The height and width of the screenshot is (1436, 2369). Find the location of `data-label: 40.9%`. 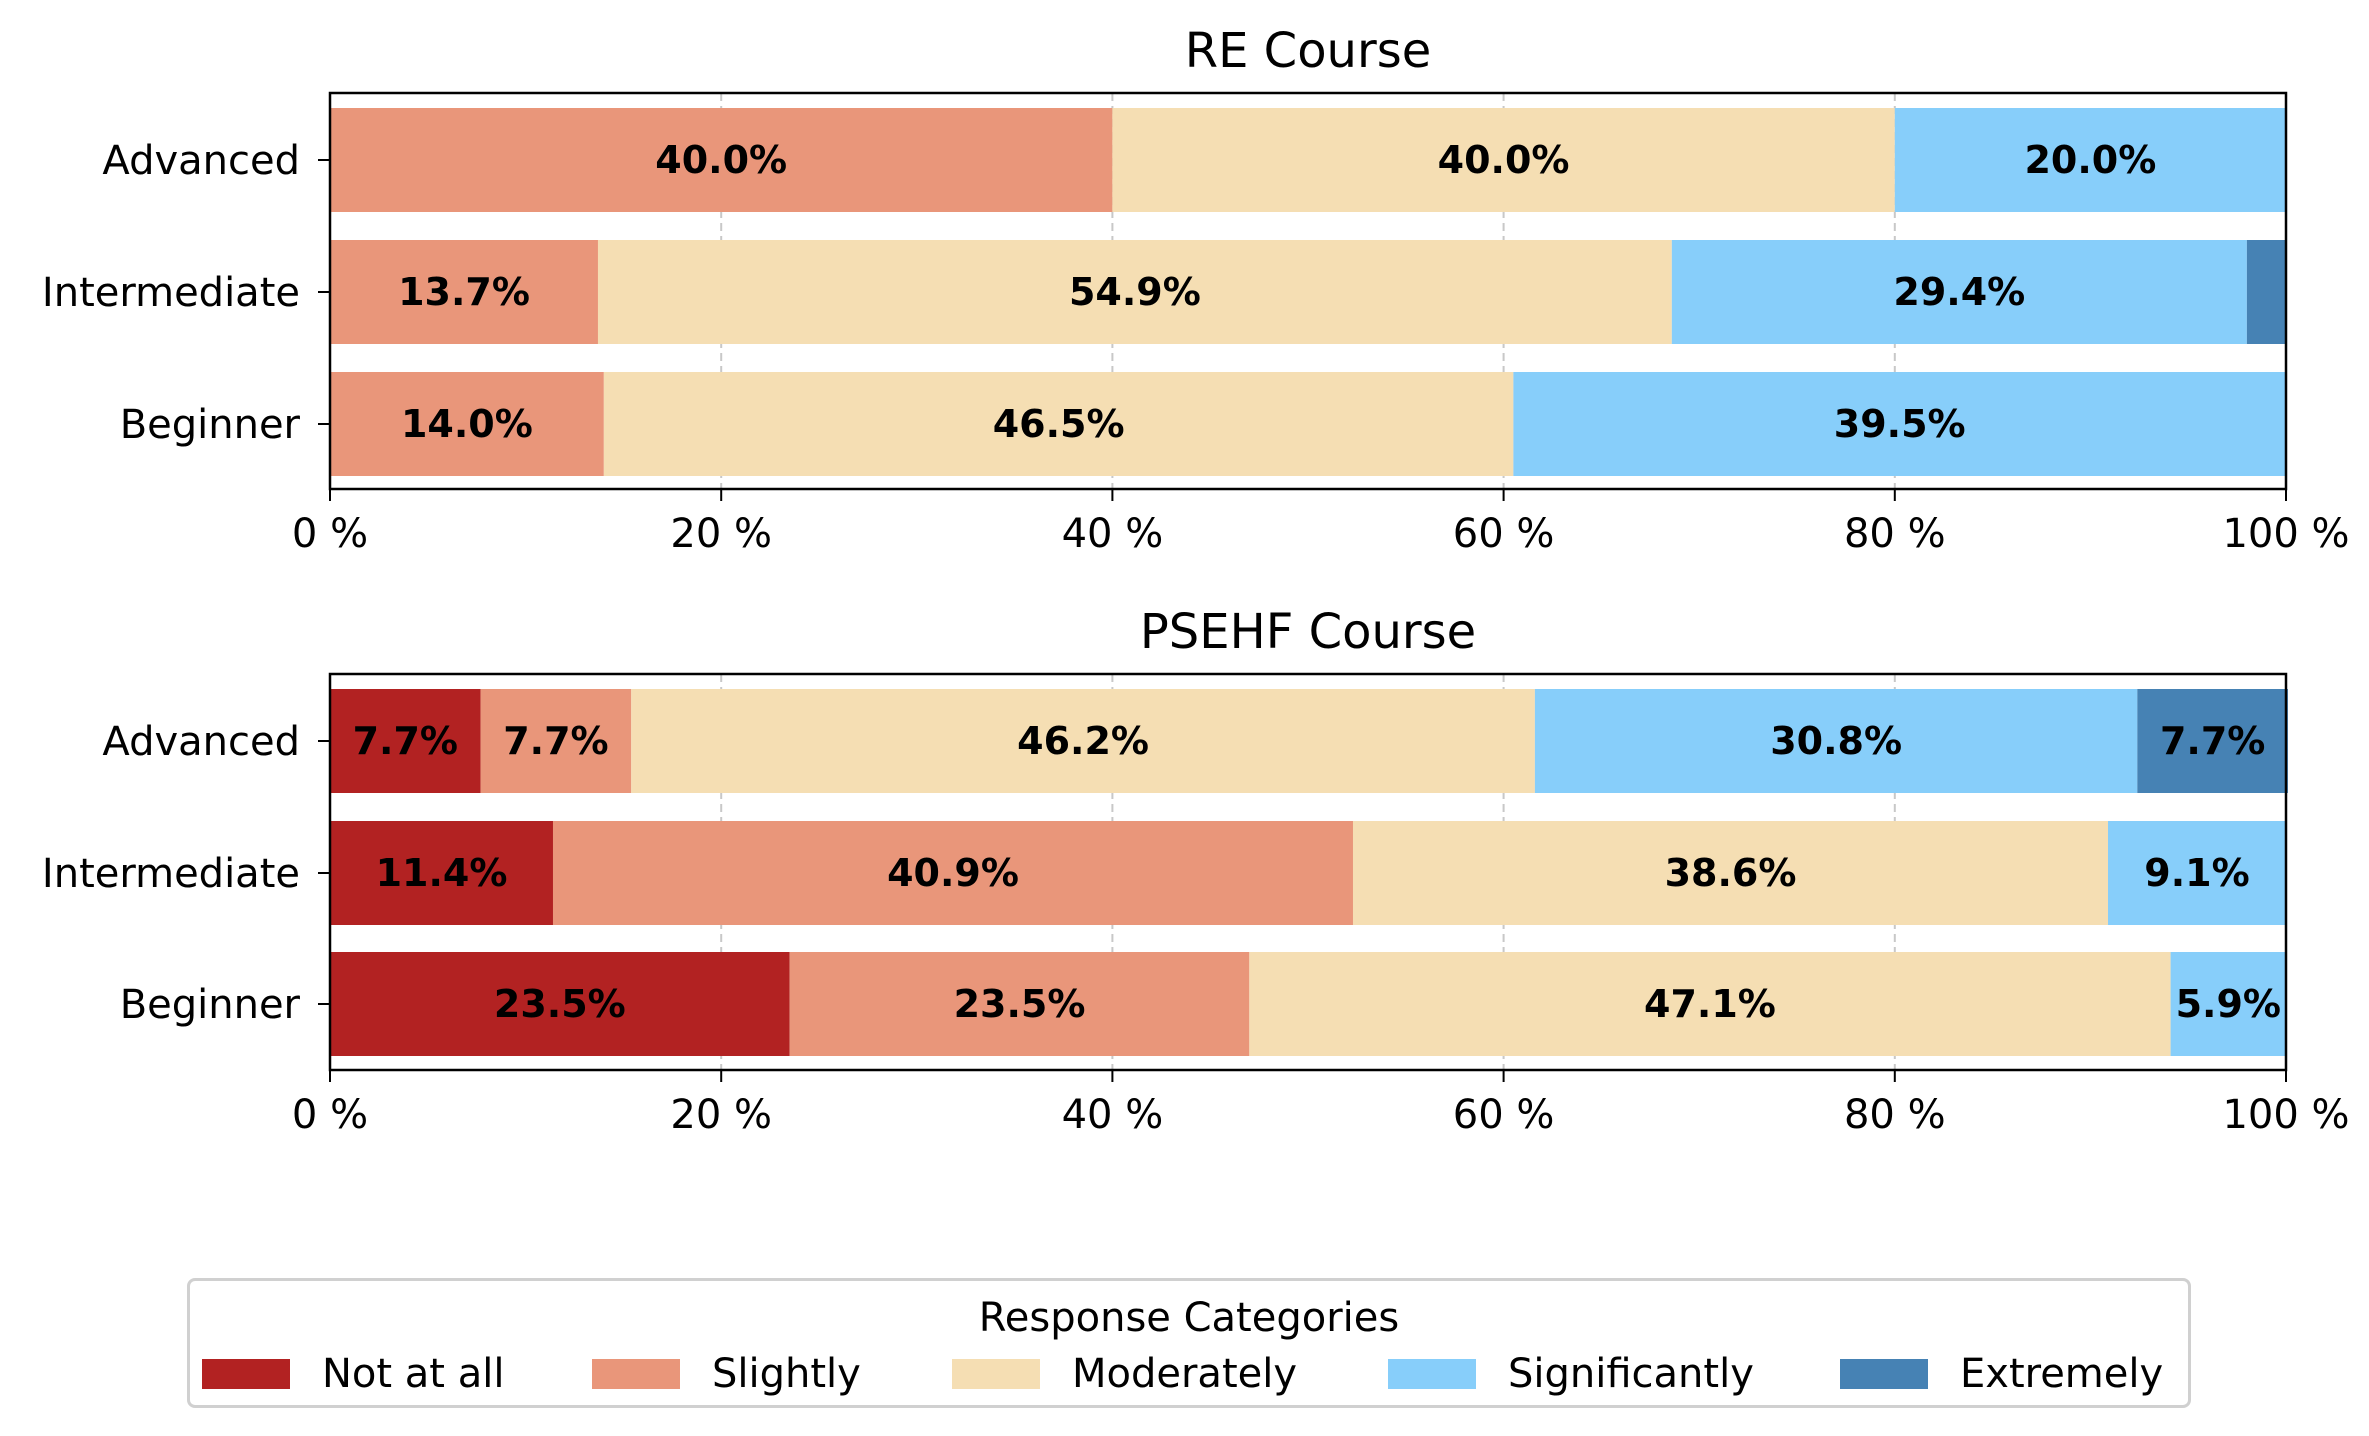

data-label: 40.9% is located at coordinates (953, 873).